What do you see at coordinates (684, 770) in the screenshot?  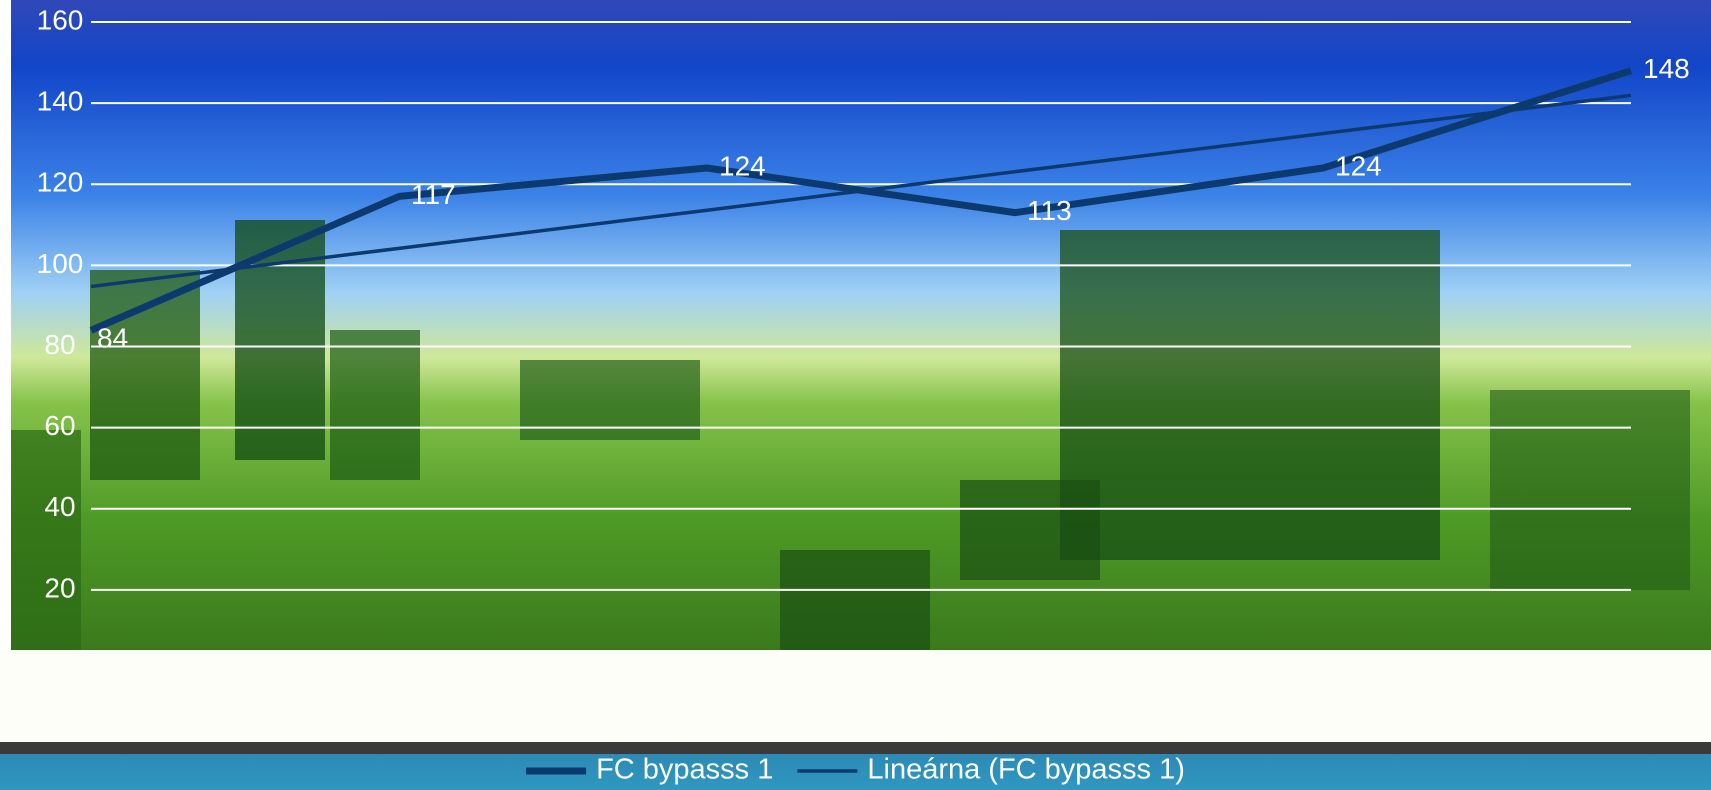 I see `legend-label: FC bypasss 1` at bounding box center [684, 770].